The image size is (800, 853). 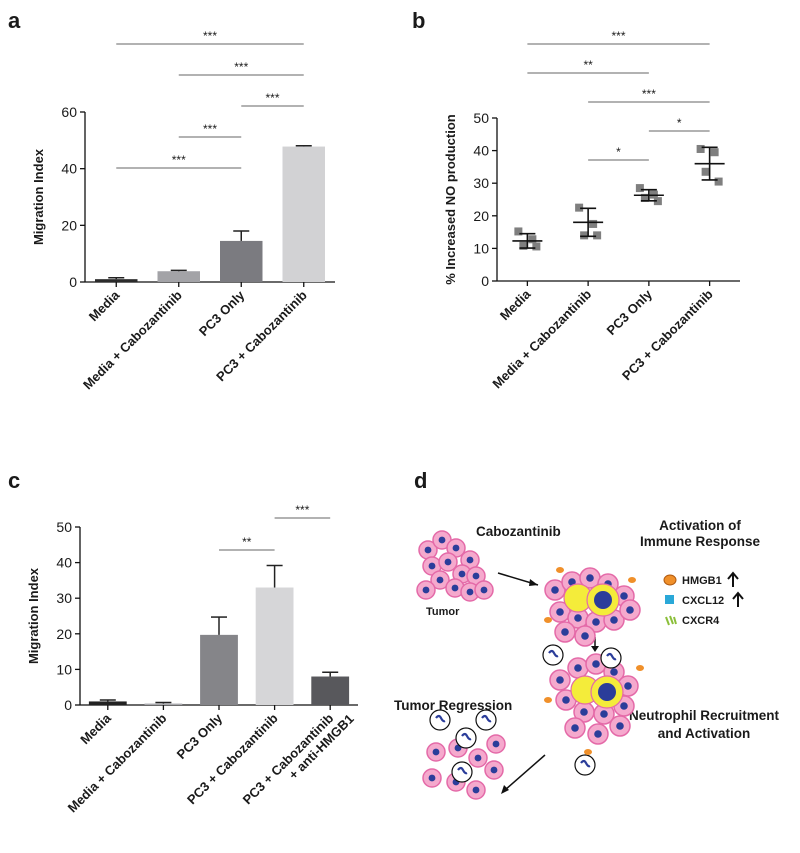 I want to click on significance-label: *, so click(x=679, y=123).